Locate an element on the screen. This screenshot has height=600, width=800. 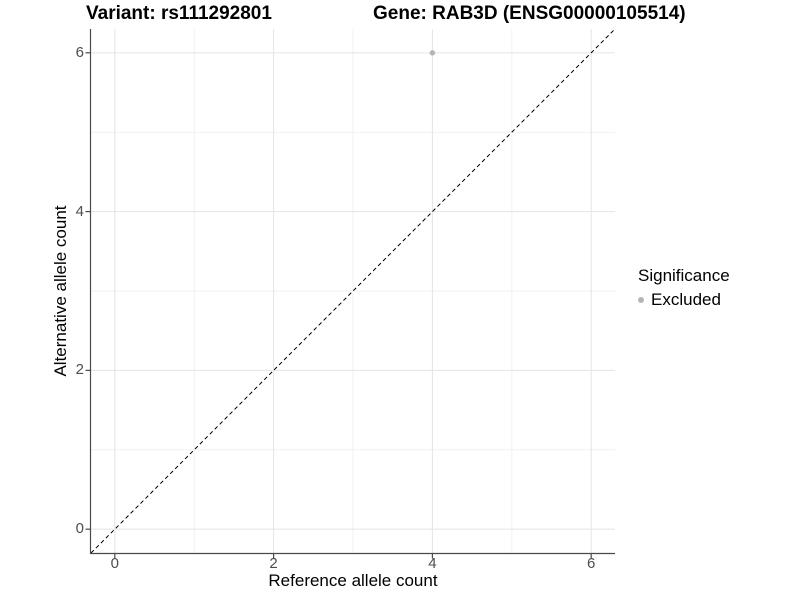
excluded-dot-icon is located at coordinates (641, 300).